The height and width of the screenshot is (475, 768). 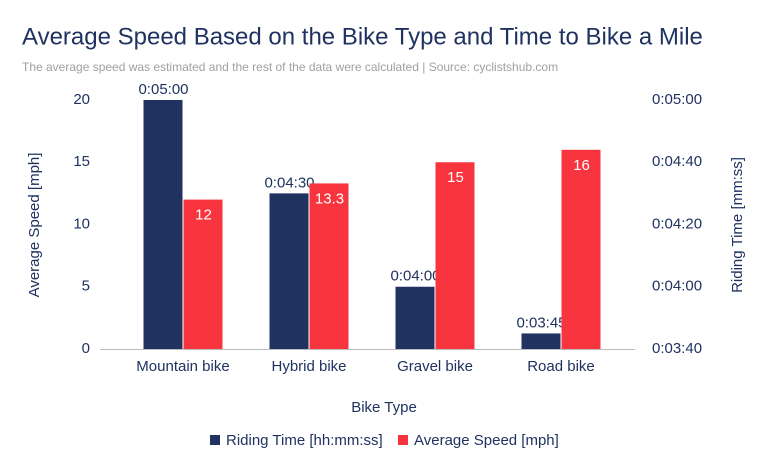 I want to click on data-label: 15, so click(x=455, y=177).